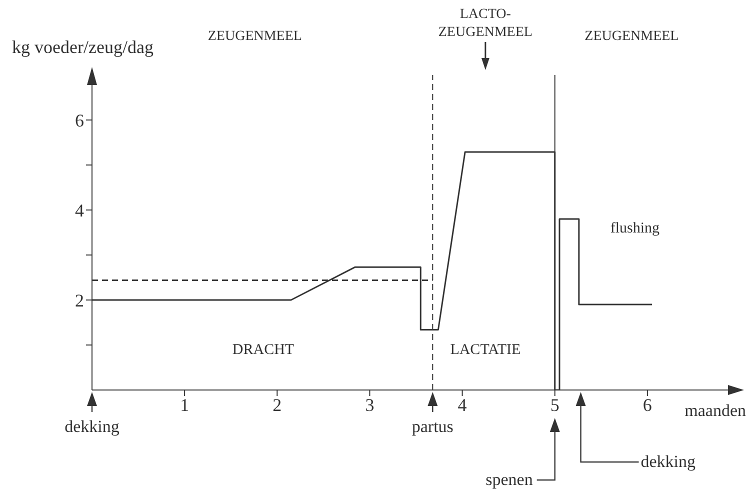 The width and height of the screenshot is (750, 496). What do you see at coordinates (485, 350) in the screenshot?
I see `annotation: LACTATIE` at bounding box center [485, 350].